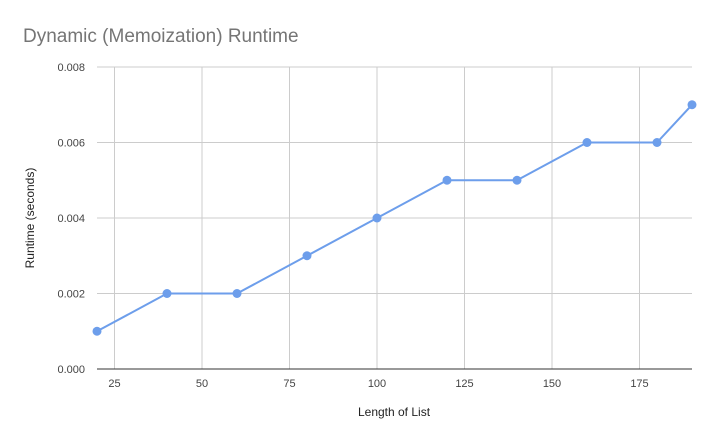 This screenshot has width=716, height=448. I want to click on y-tick-label: 0.002, so click(71, 295).